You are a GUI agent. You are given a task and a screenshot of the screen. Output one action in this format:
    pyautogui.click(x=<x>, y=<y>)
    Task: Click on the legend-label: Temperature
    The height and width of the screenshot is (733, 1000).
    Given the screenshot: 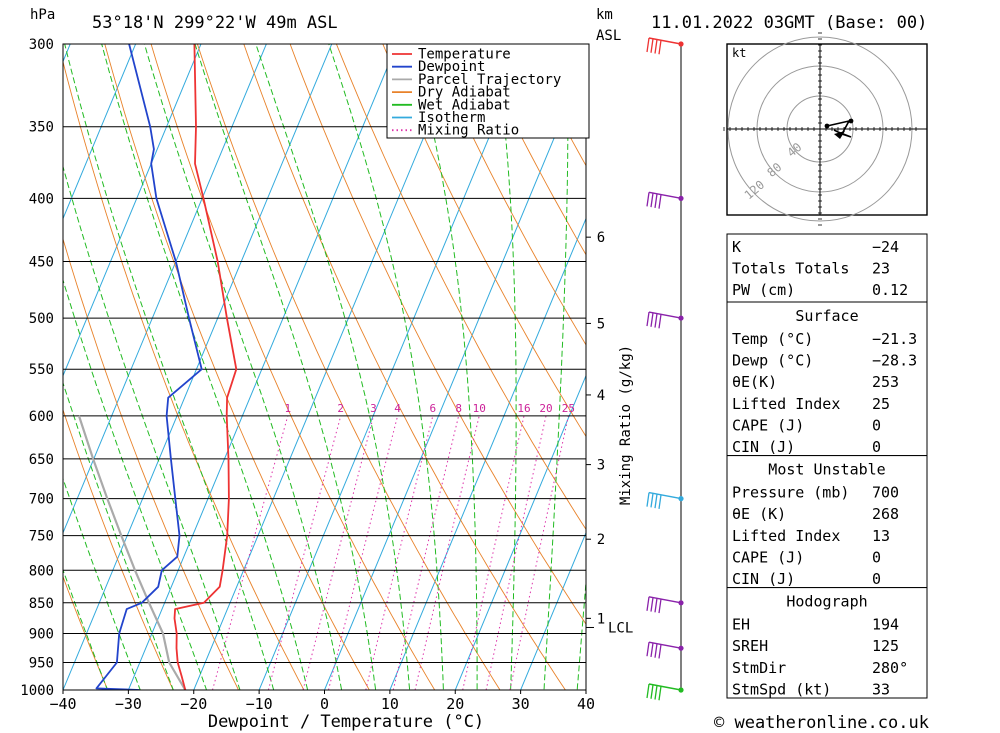 What is the action you would take?
    pyautogui.click(x=464, y=55)
    